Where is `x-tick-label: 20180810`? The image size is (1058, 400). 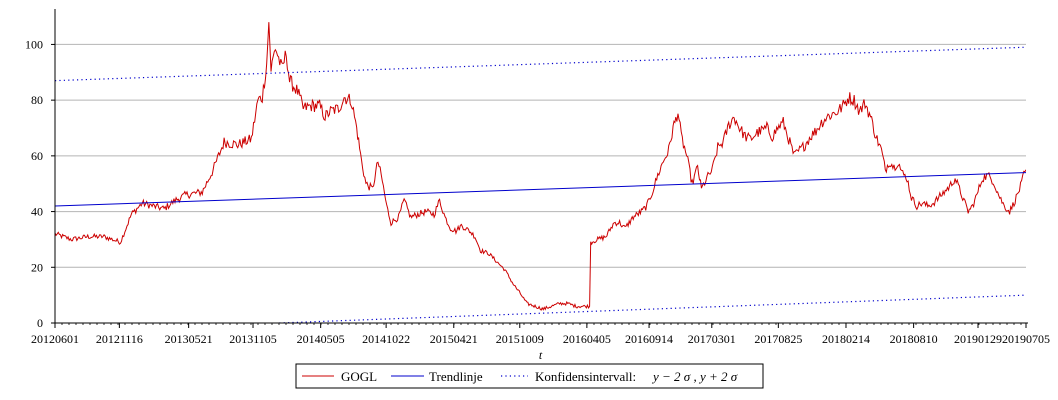 x-tick-label: 20180810 is located at coordinates (914, 339).